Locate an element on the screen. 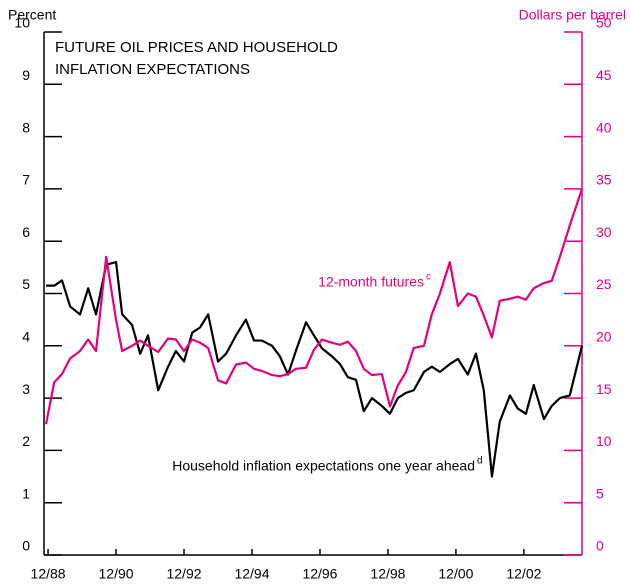 The height and width of the screenshot is (584, 630). y-tick-label: 3 is located at coordinates (26, 389).